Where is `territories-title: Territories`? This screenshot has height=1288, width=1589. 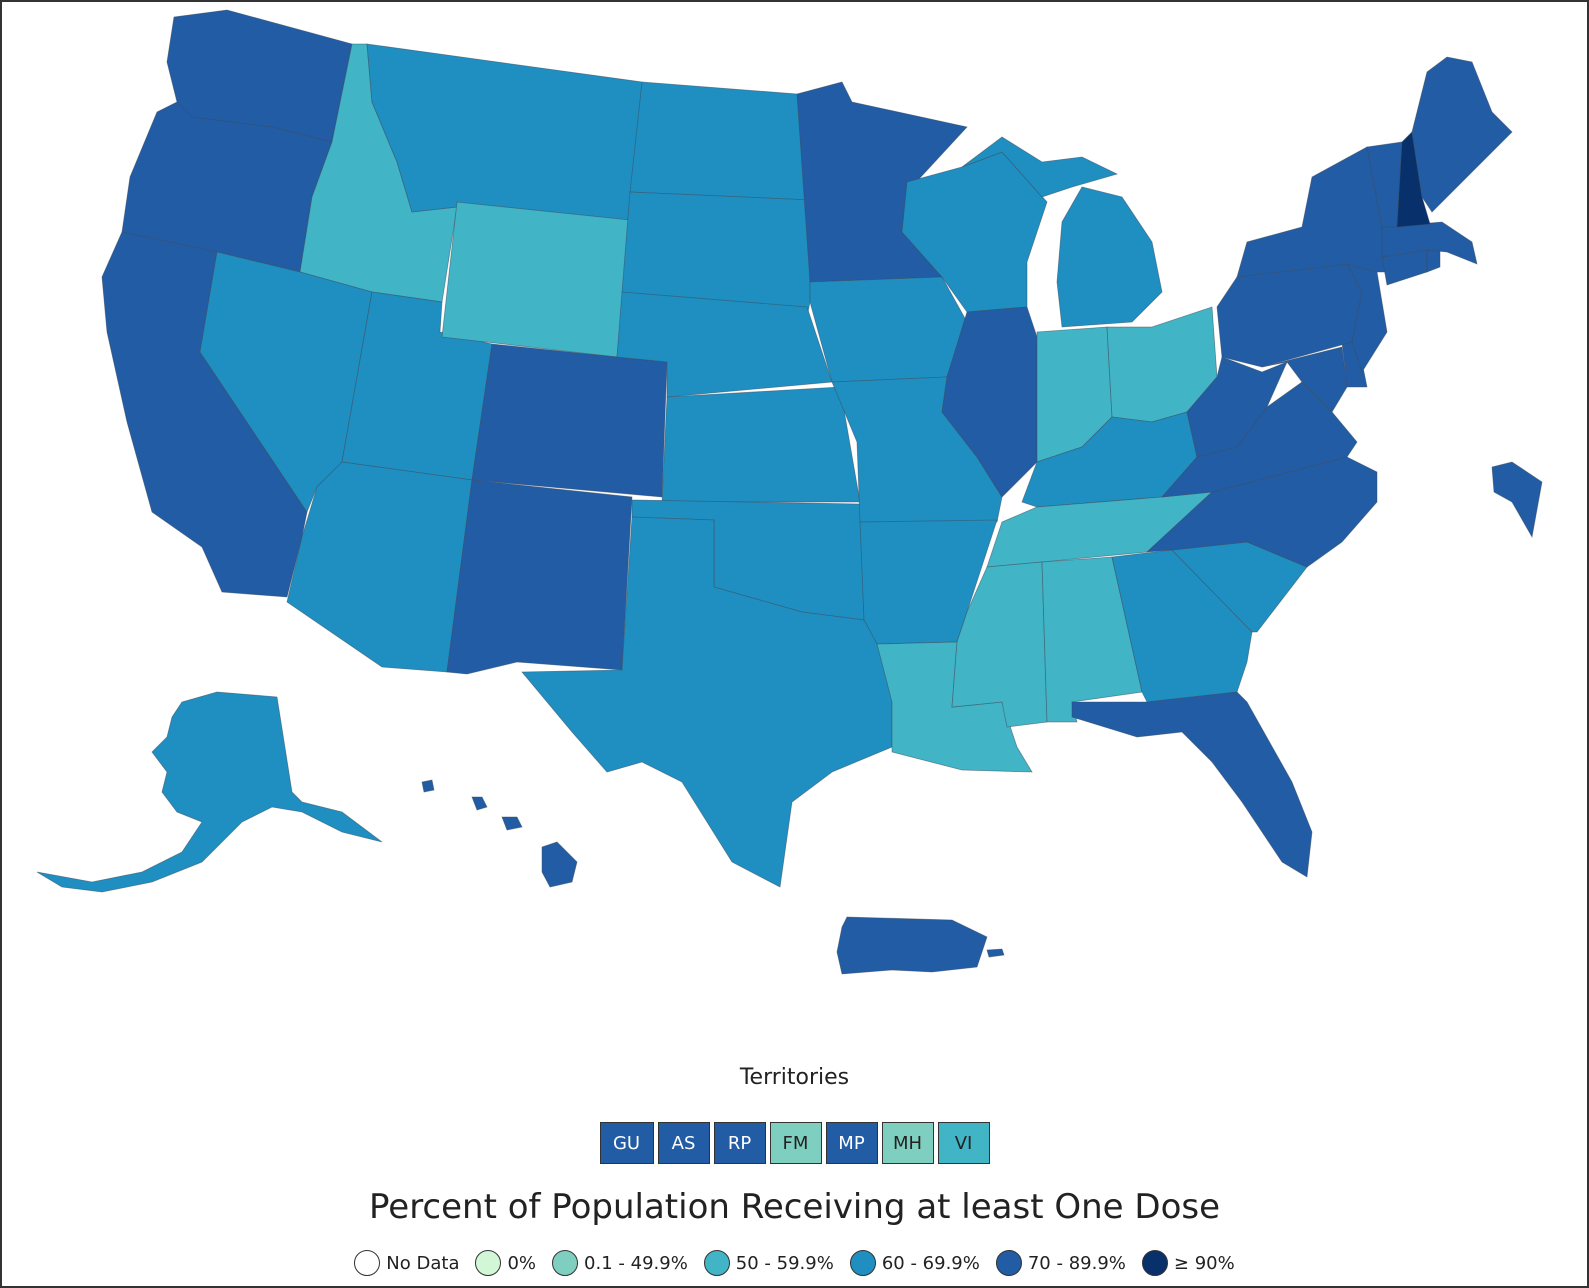 territories-title: Territories is located at coordinates (794, 1077).